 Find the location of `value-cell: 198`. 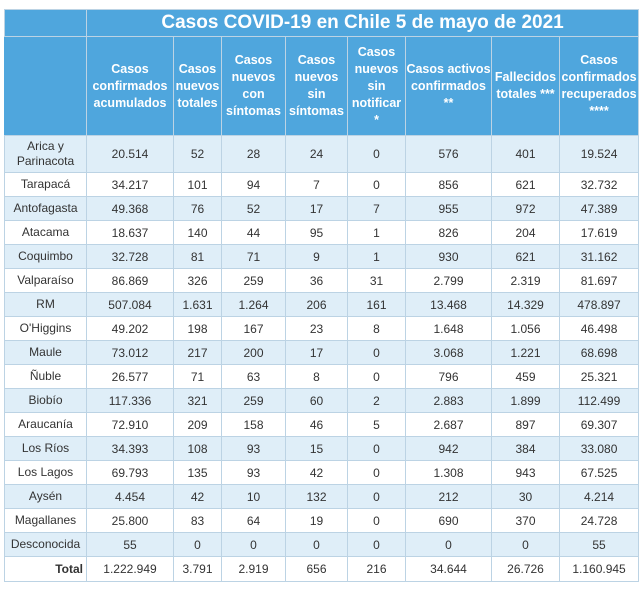

value-cell: 198 is located at coordinates (197, 328).